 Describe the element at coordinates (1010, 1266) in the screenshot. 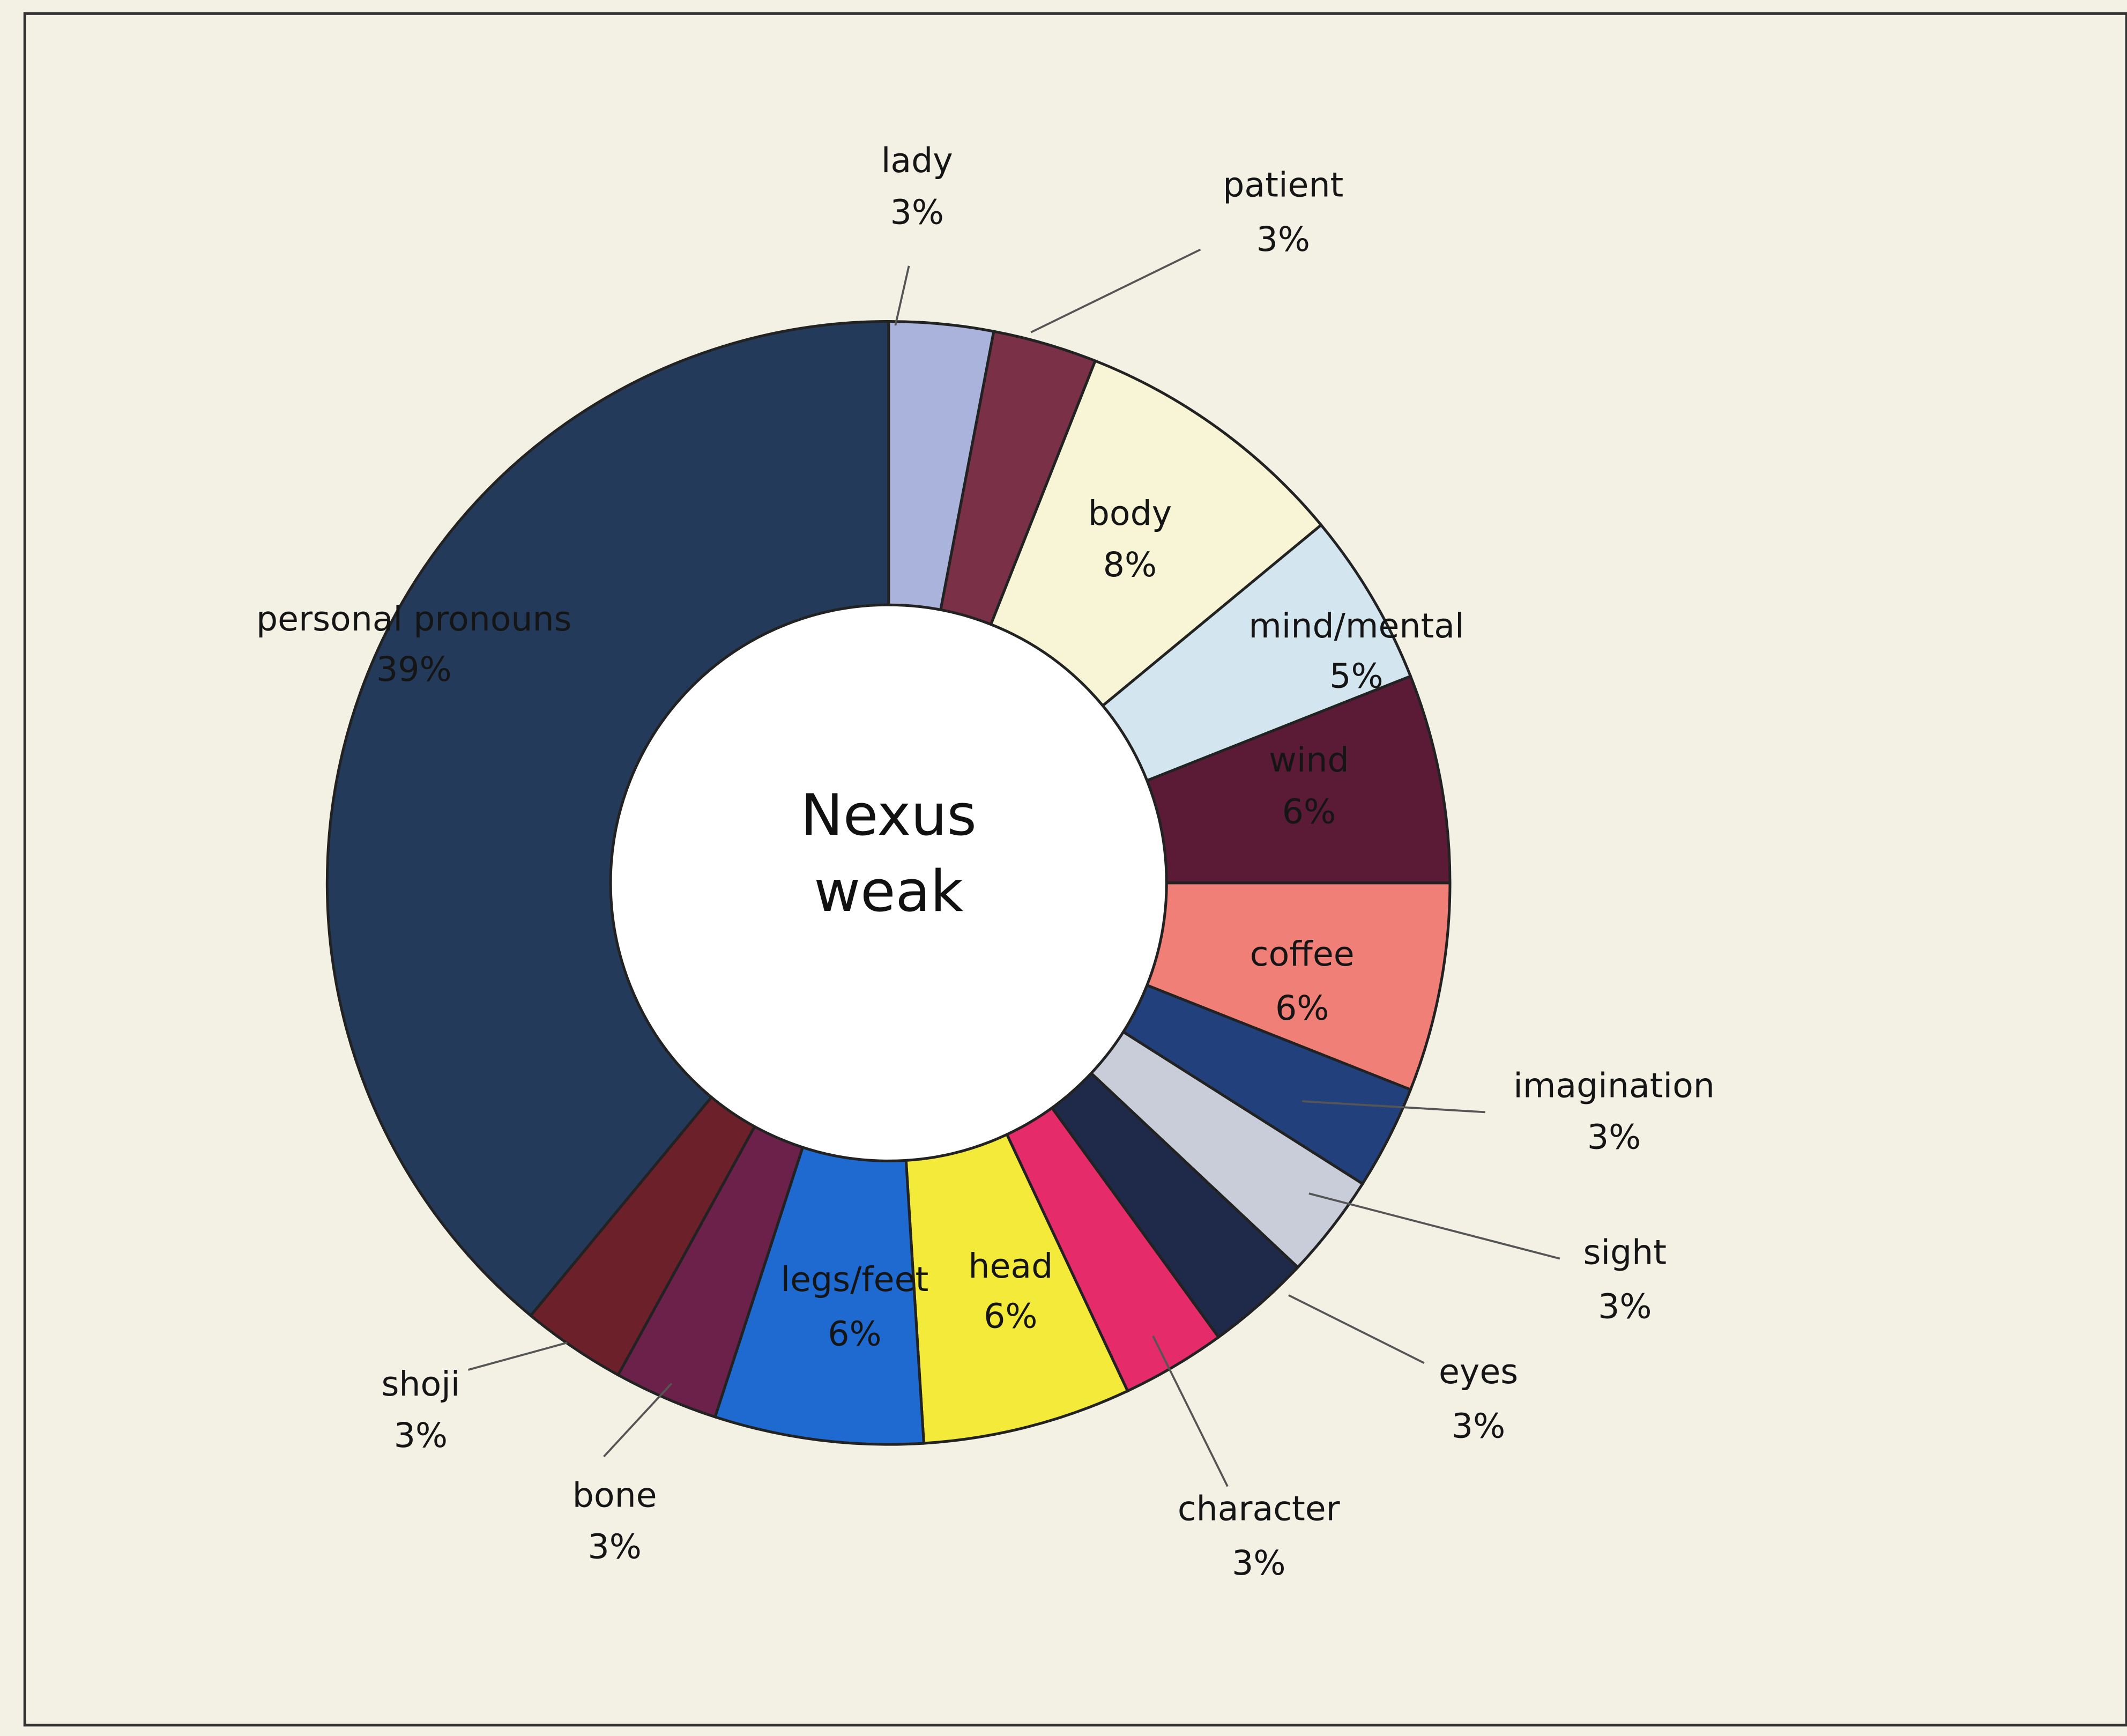

I see `slice-label: head` at that location.